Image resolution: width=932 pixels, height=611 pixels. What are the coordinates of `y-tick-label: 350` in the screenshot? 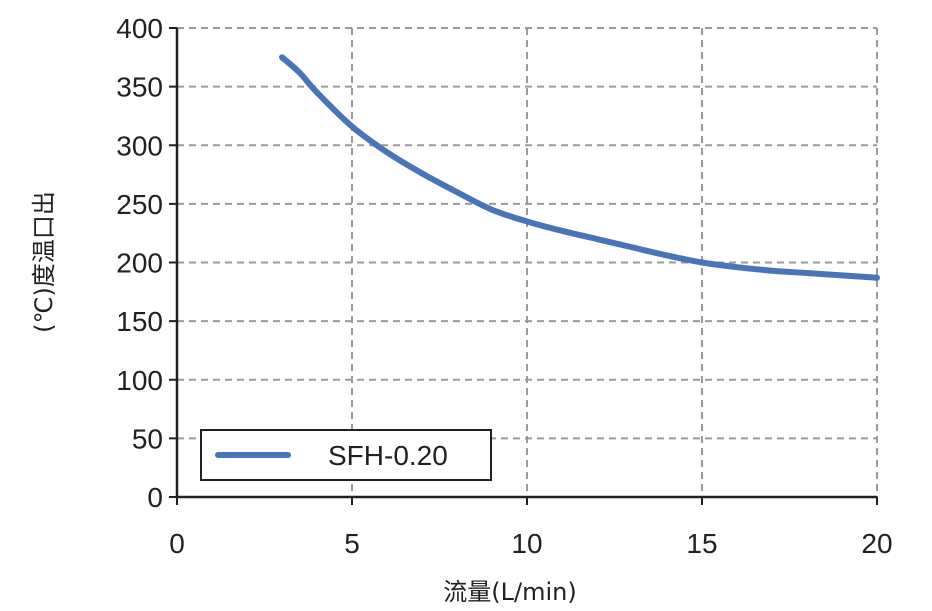 It's located at (139, 87).